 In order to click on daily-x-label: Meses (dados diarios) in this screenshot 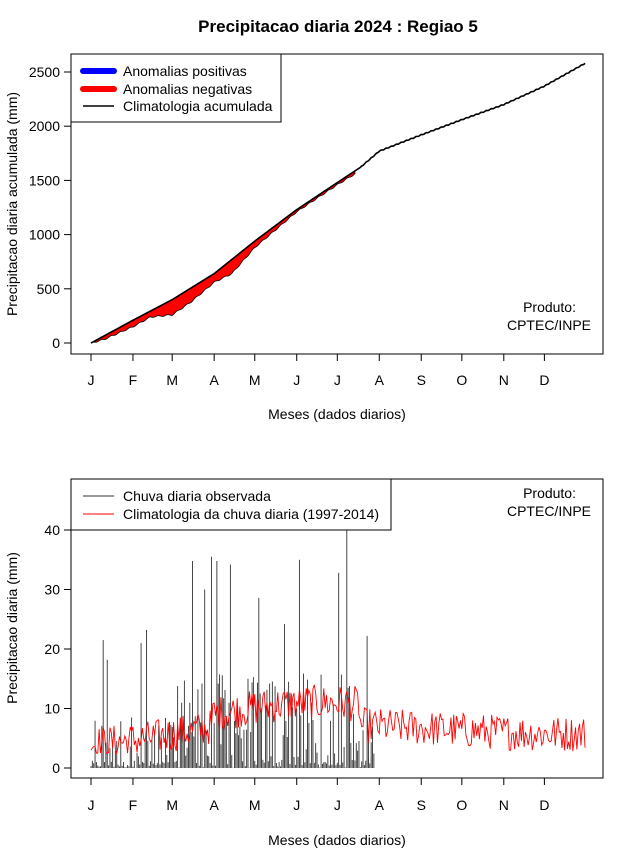, I will do `click(337, 840)`.